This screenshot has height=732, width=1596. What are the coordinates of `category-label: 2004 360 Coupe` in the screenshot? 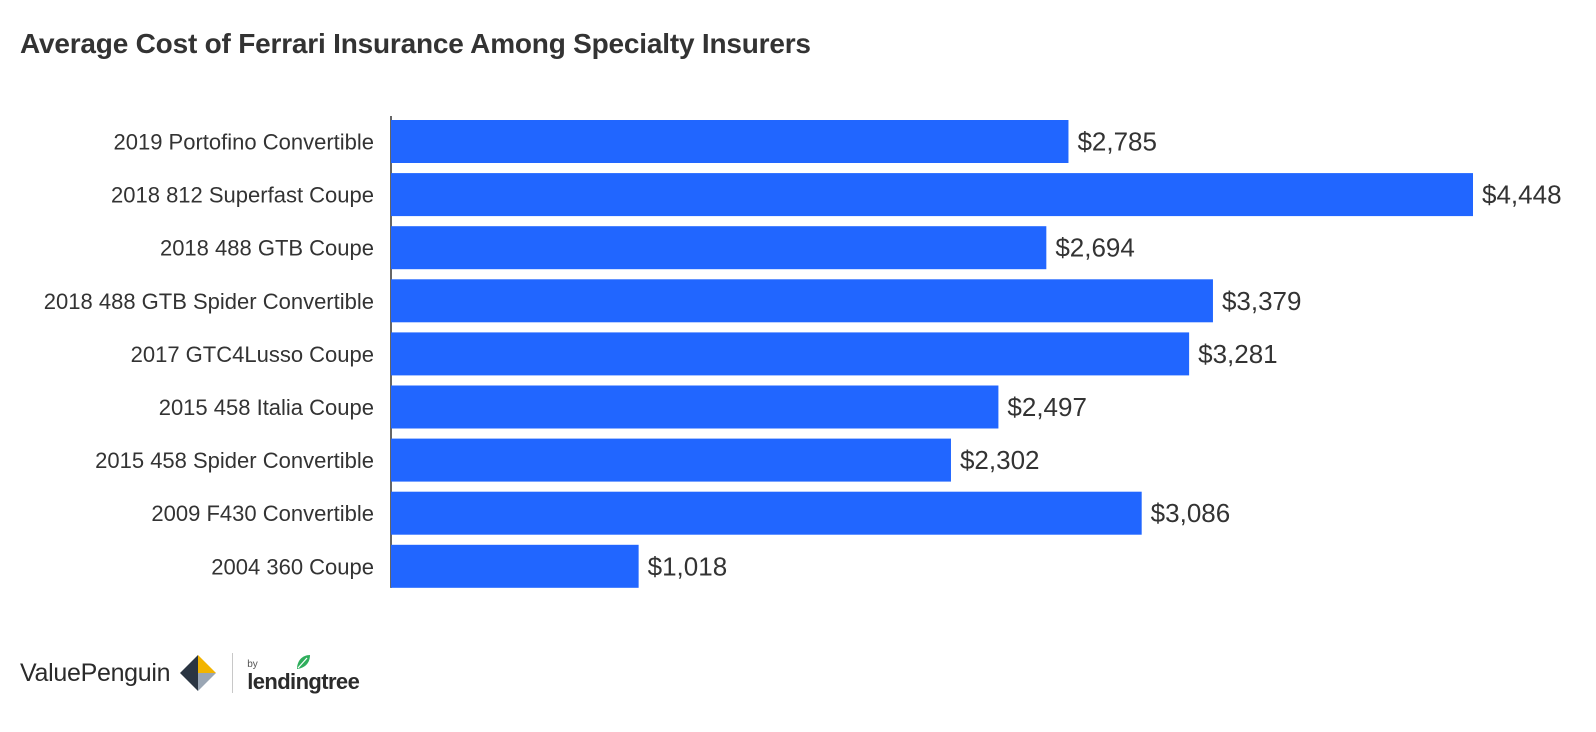 It's located at (292, 566).